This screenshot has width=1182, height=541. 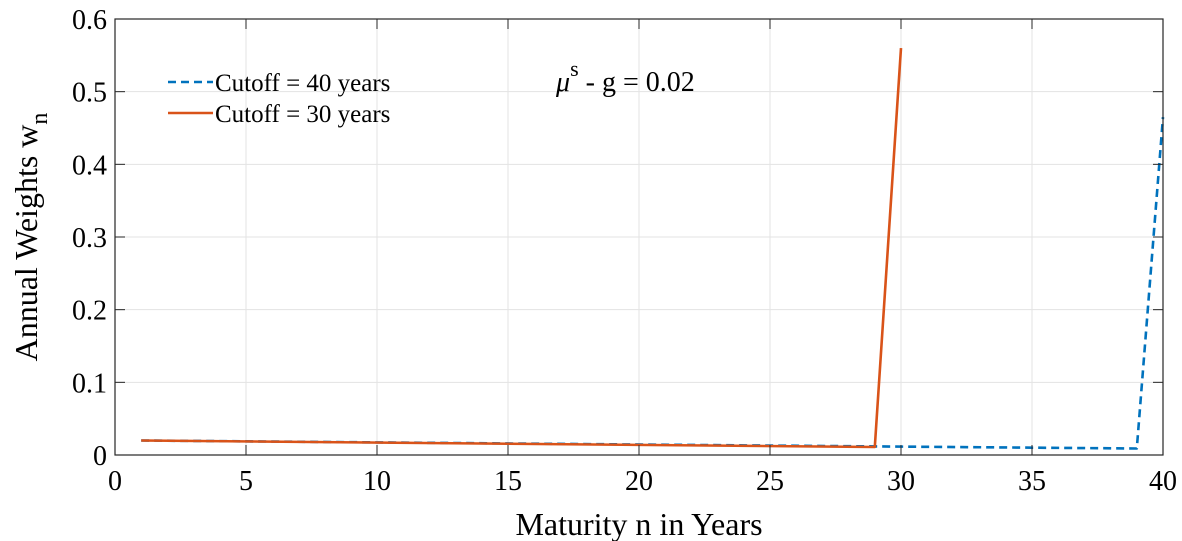 I want to click on y-axis-label-subscript: n, so click(x=40, y=119).